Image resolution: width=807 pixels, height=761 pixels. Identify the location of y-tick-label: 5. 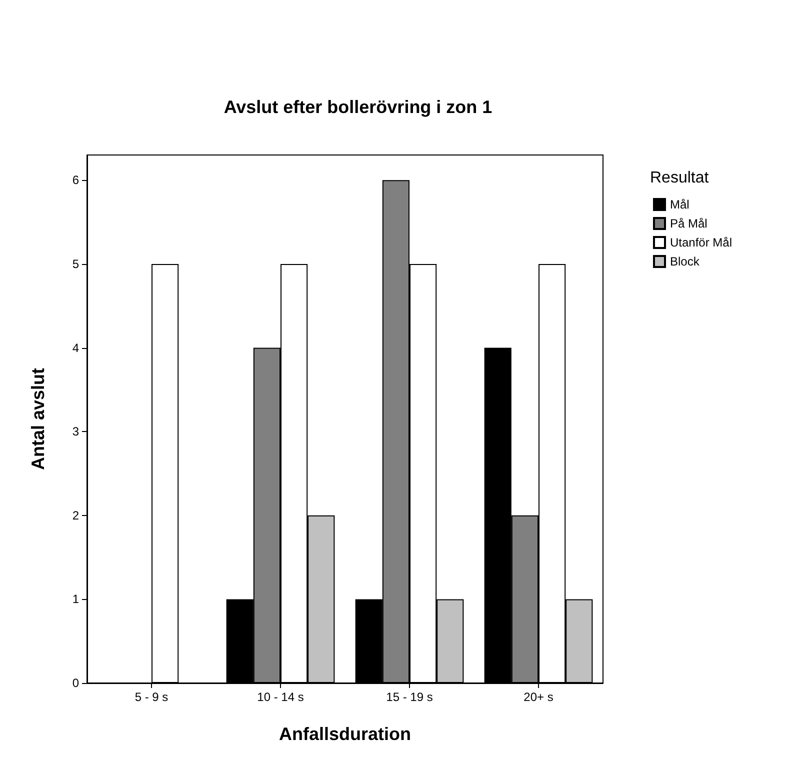
(76, 263).